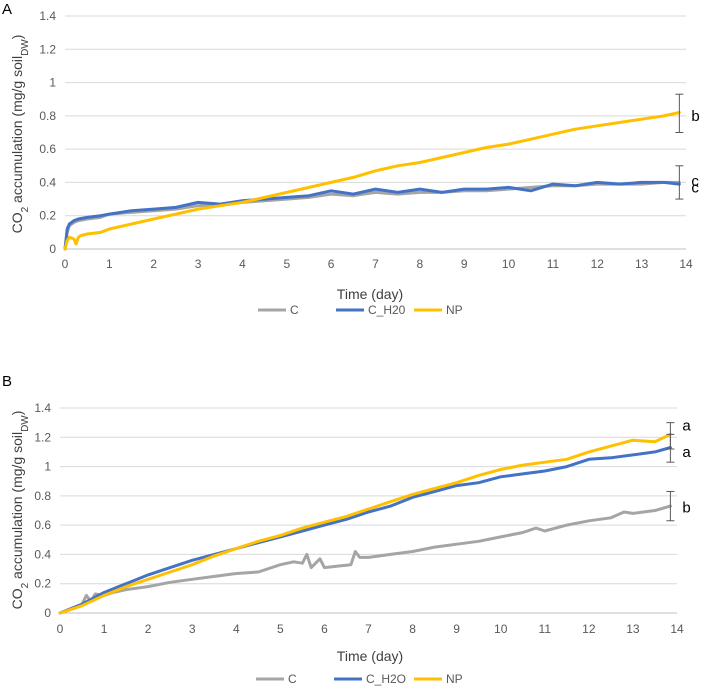 This screenshot has height=690, width=721. I want to click on panel-a-x-tick-label: 0, so click(65, 264).